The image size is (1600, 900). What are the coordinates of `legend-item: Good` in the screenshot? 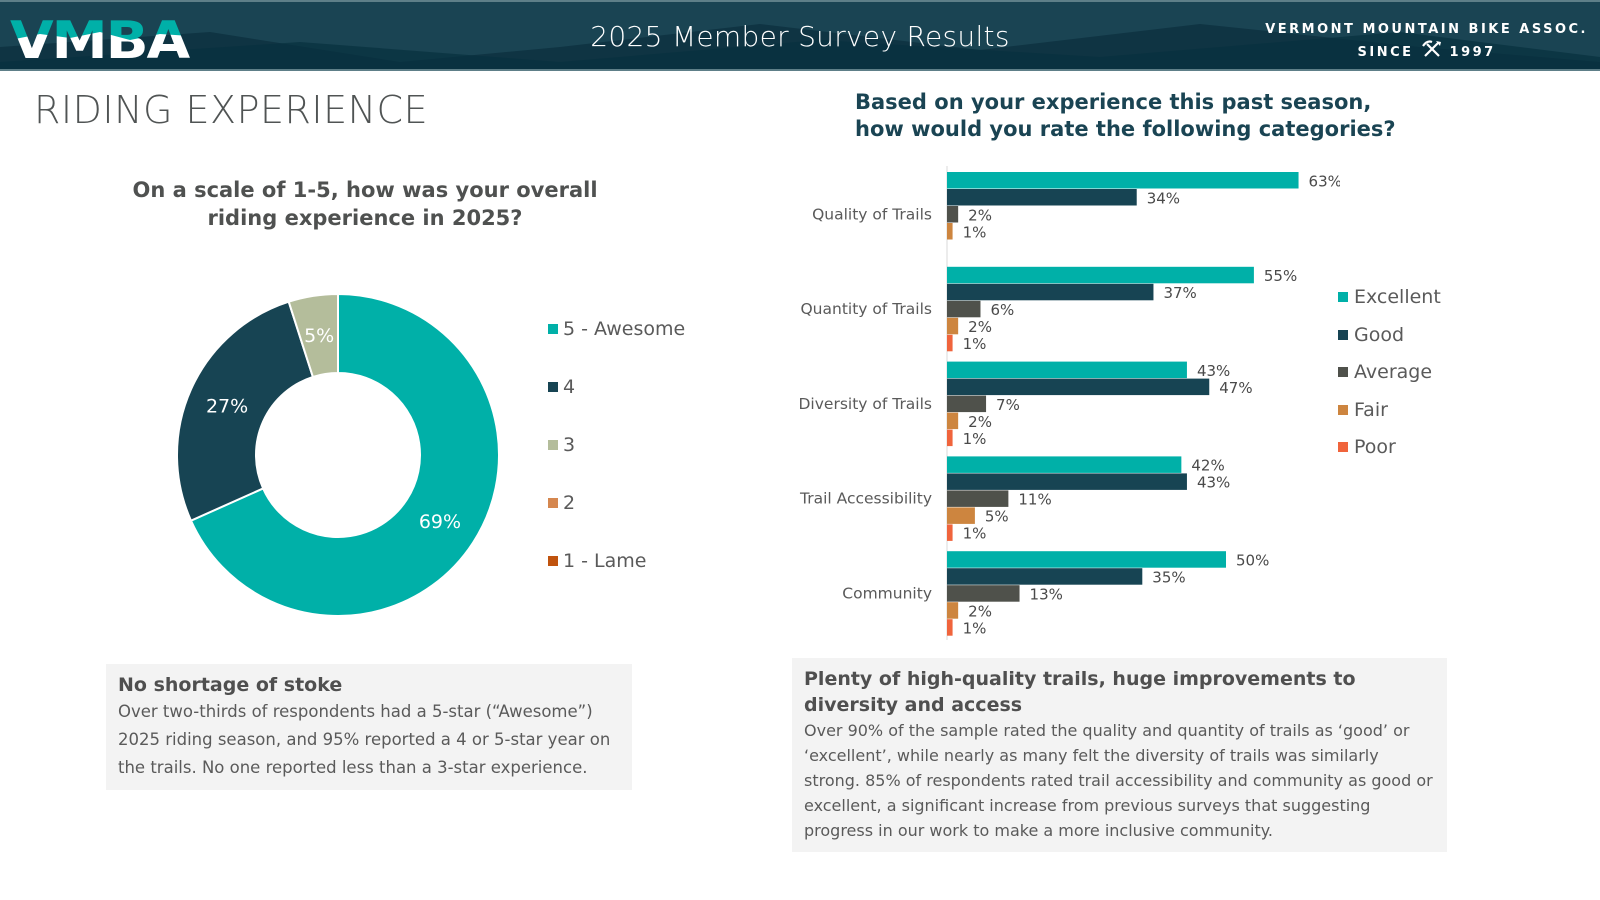 It's located at (1389, 335).